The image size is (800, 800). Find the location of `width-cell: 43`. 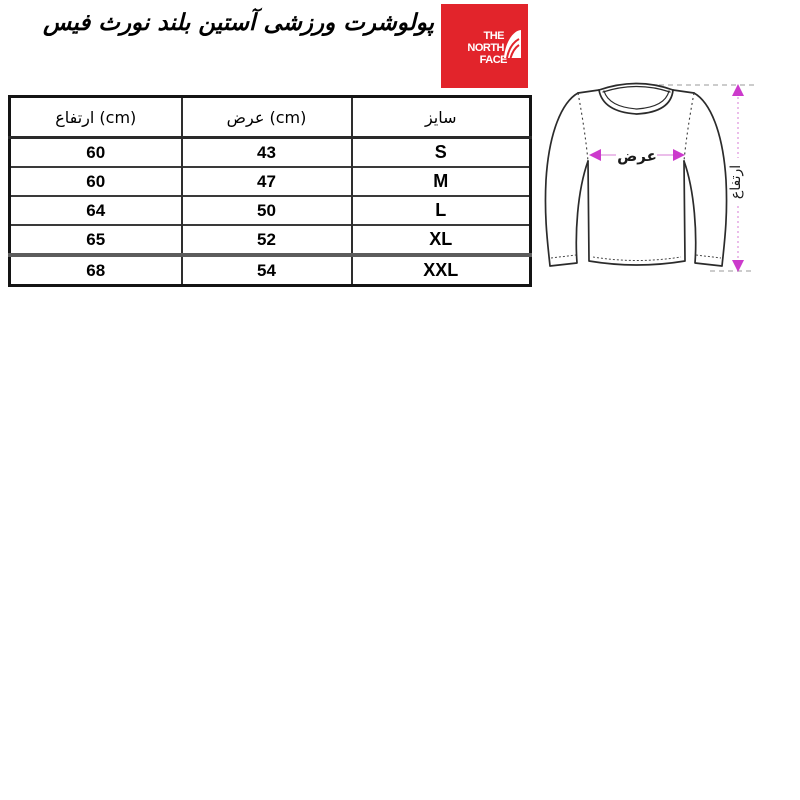

width-cell: 43 is located at coordinates (266, 152).